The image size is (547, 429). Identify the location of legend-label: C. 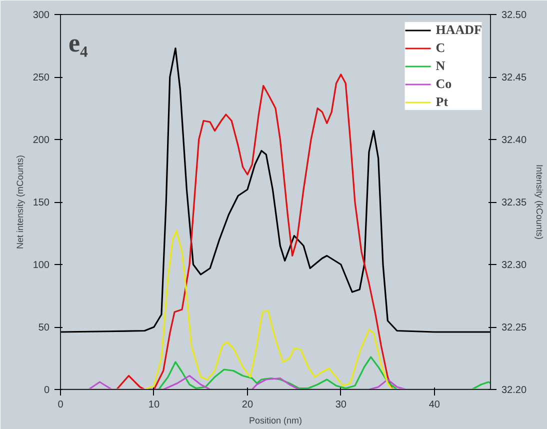
(441, 48).